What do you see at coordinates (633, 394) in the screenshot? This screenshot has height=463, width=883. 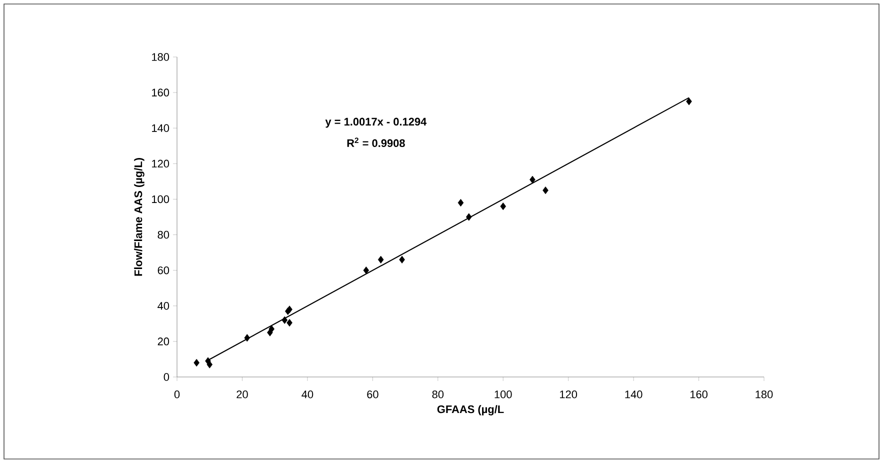 I see `x-tick-label: 140` at bounding box center [633, 394].